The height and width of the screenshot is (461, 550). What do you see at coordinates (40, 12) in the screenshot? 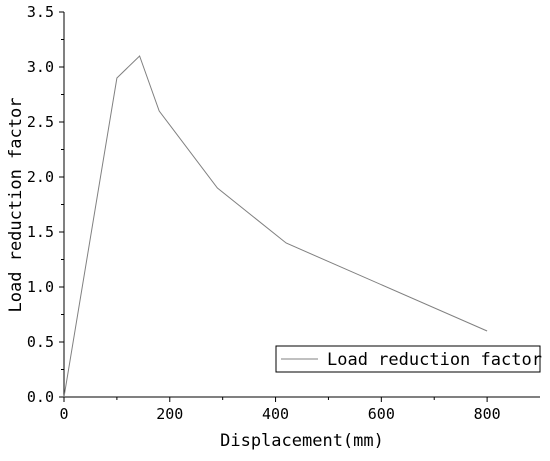
I see `y-tick-label: 3.5` at bounding box center [40, 12].